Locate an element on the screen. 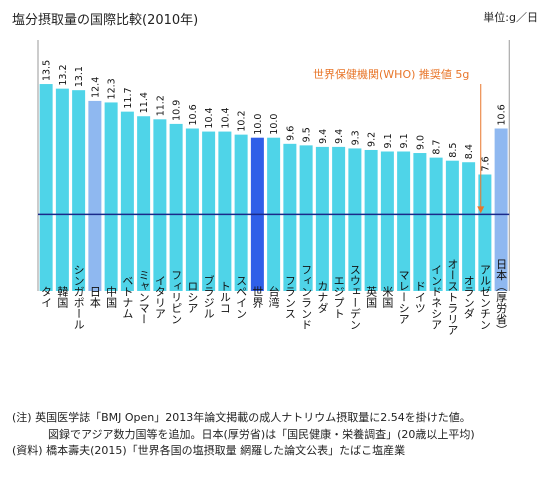 The height and width of the screenshot is (487, 550). value-label: 8.5 is located at coordinates (453, 150).